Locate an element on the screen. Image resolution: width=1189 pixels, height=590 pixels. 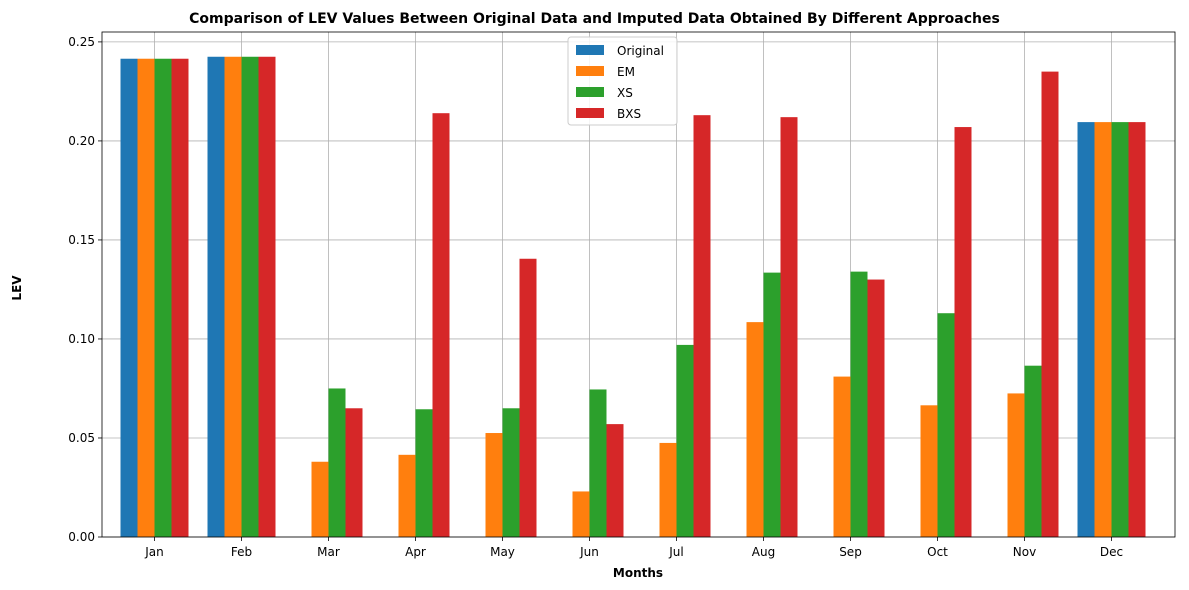
x-tick-label: Sep is located at coordinates (850, 552).